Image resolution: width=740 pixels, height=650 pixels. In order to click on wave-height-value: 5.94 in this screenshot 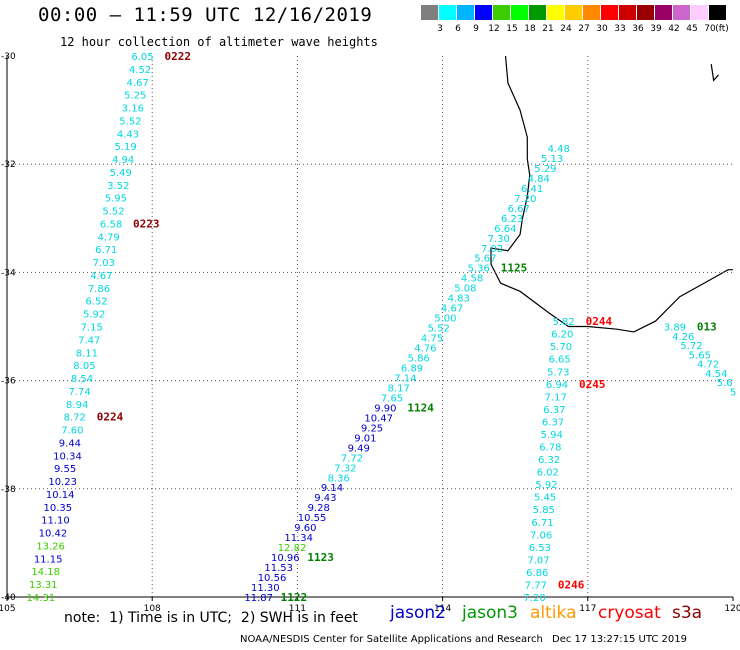, I will do `click(552, 435)`.